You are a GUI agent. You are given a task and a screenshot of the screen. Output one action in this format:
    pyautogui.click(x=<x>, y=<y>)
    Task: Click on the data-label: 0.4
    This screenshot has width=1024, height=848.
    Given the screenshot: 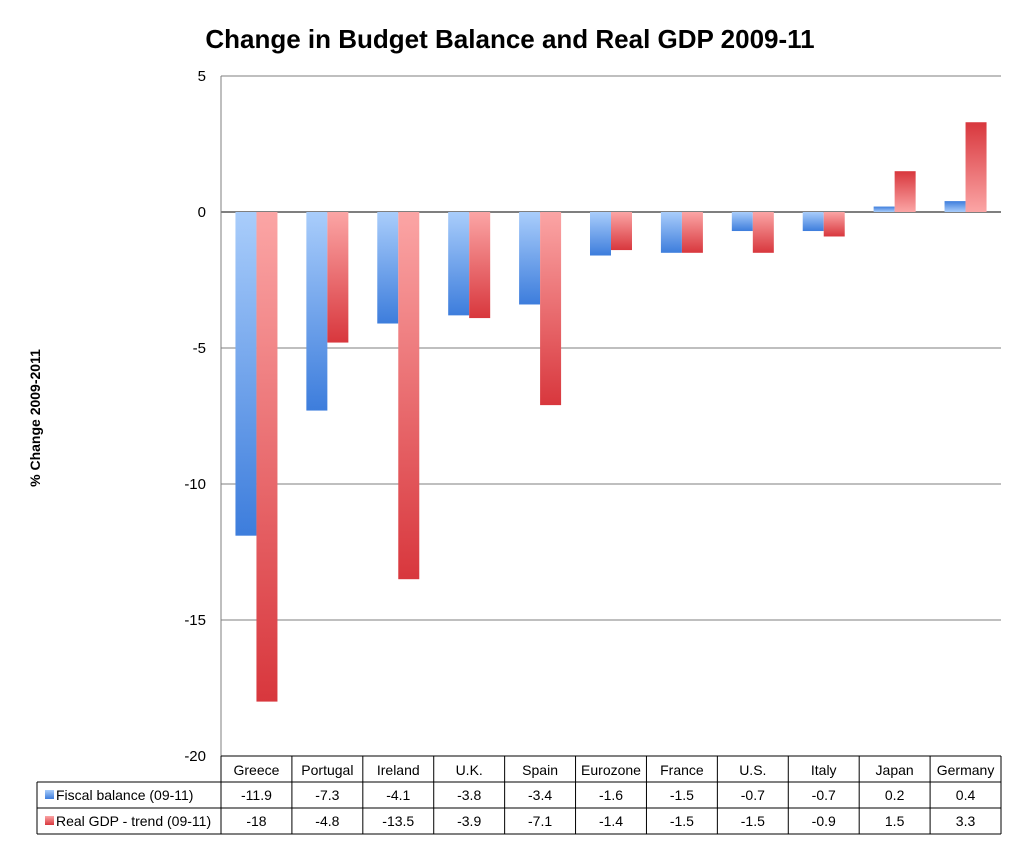 What is the action you would take?
    pyautogui.click(x=966, y=795)
    